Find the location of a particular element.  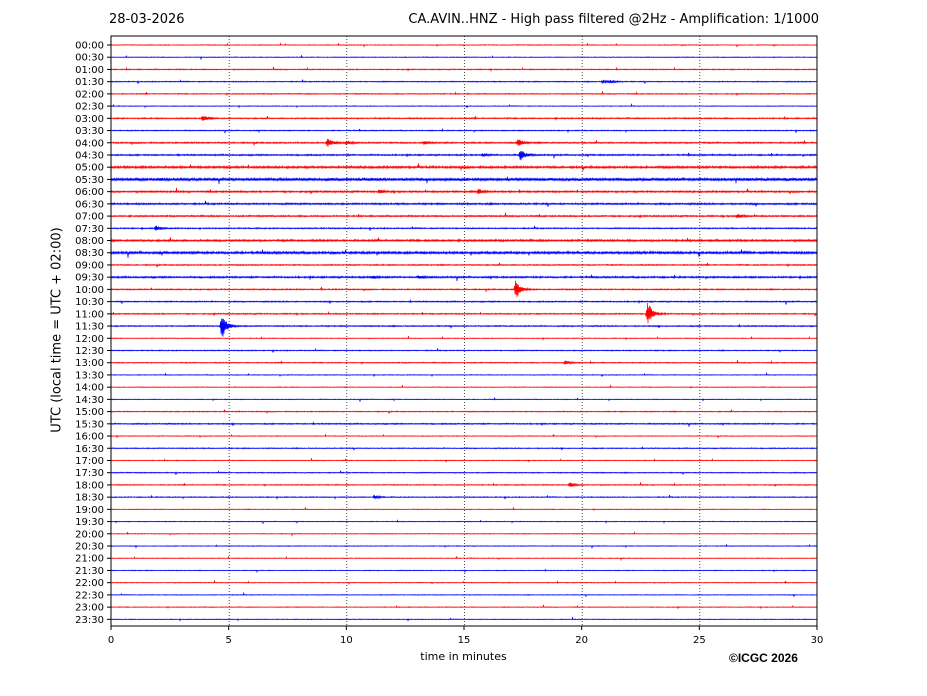

trace-09:30 is located at coordinates (464, 278).